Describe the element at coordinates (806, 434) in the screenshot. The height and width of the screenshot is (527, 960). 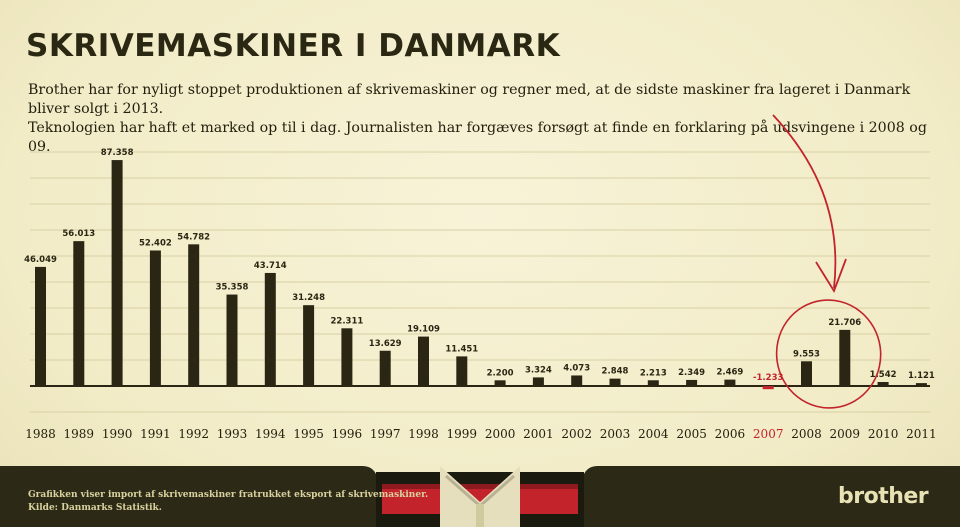
I see `x-tick-label: 2008` at that location.